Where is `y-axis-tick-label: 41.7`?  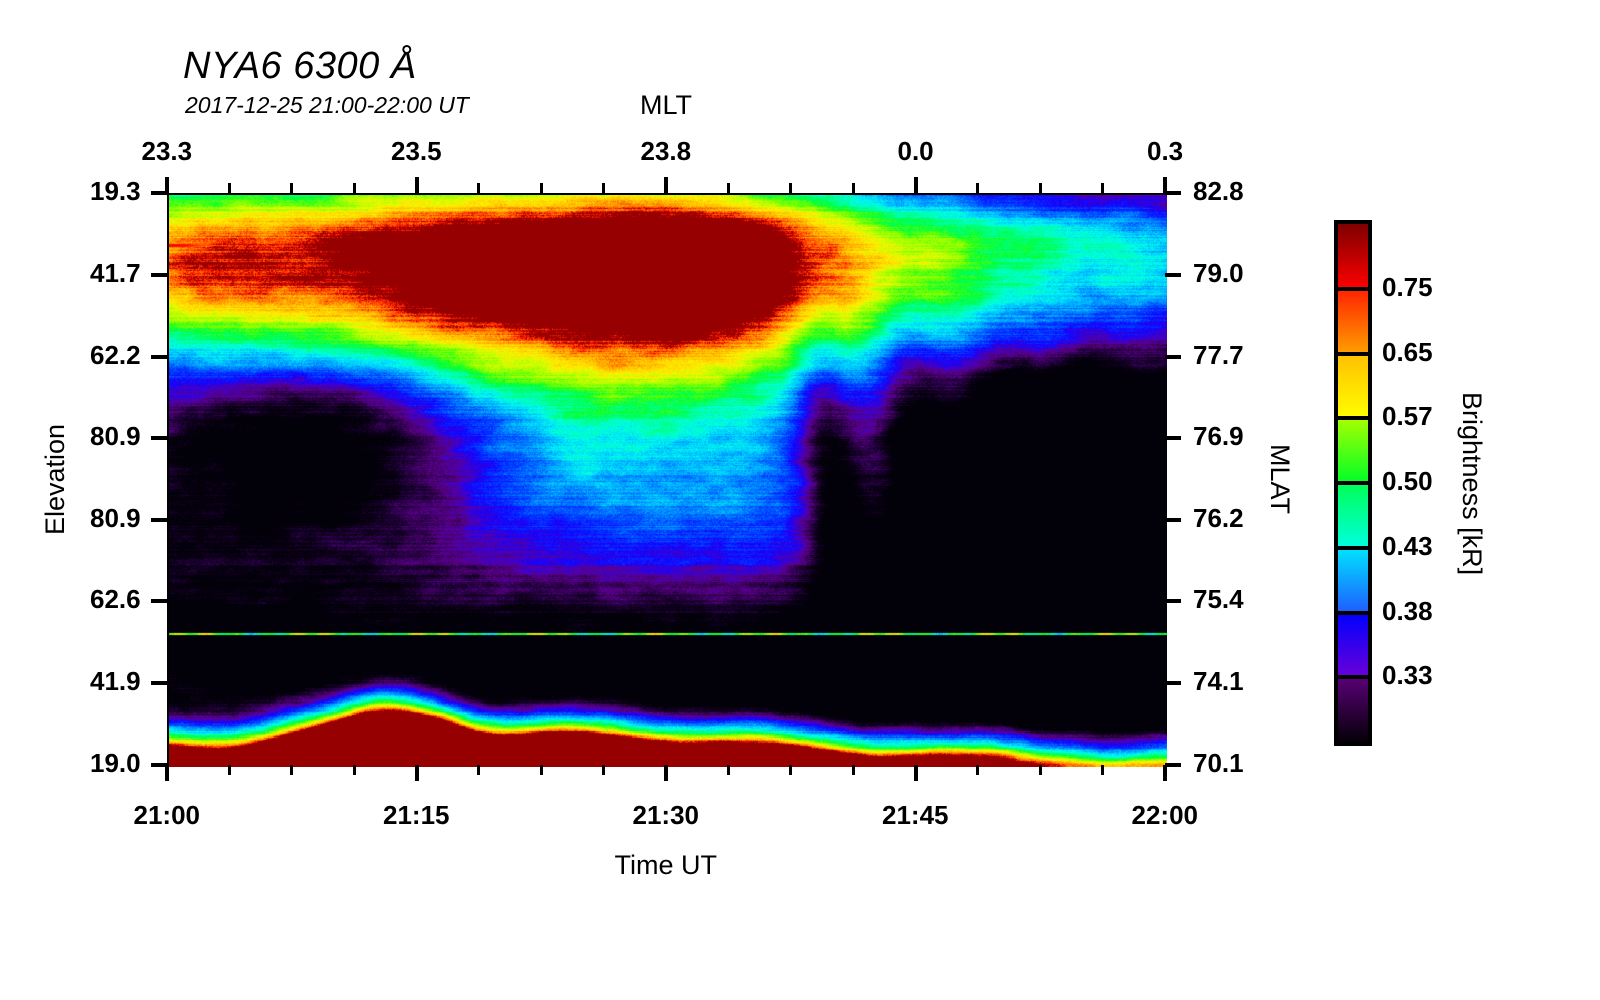 y-axis-tick-label: 41.7 is located at coordinates (115, 272).